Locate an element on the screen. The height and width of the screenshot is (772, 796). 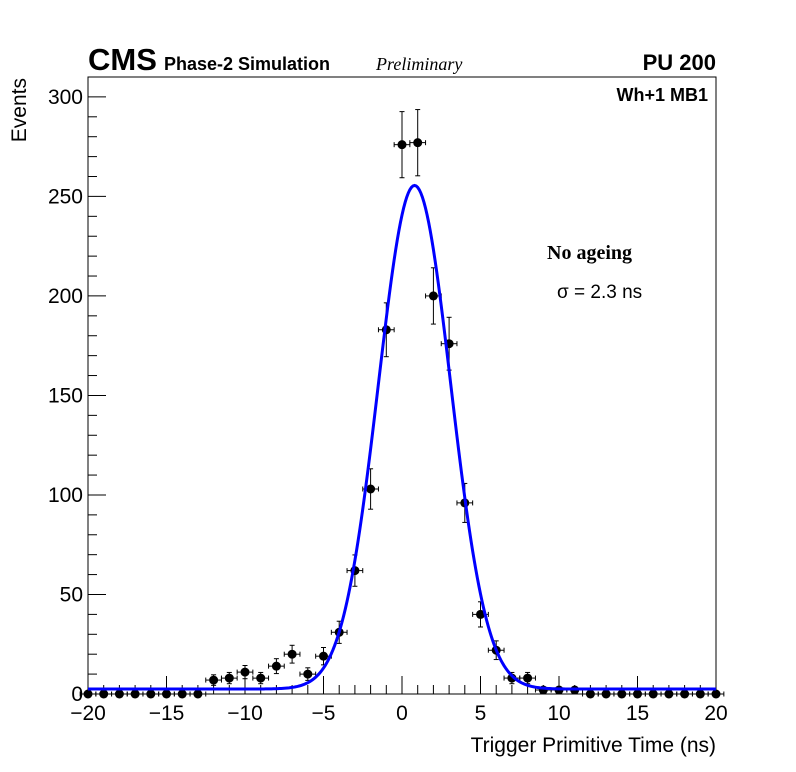
region-label: Wh+1 MB1 is located at coordinates (662, 95).